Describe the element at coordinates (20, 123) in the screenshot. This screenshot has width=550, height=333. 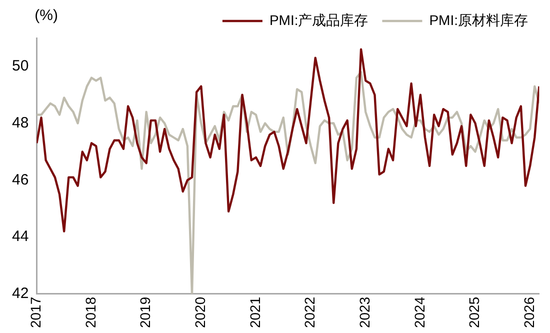
I see `y-tick-label: 48` at that location.